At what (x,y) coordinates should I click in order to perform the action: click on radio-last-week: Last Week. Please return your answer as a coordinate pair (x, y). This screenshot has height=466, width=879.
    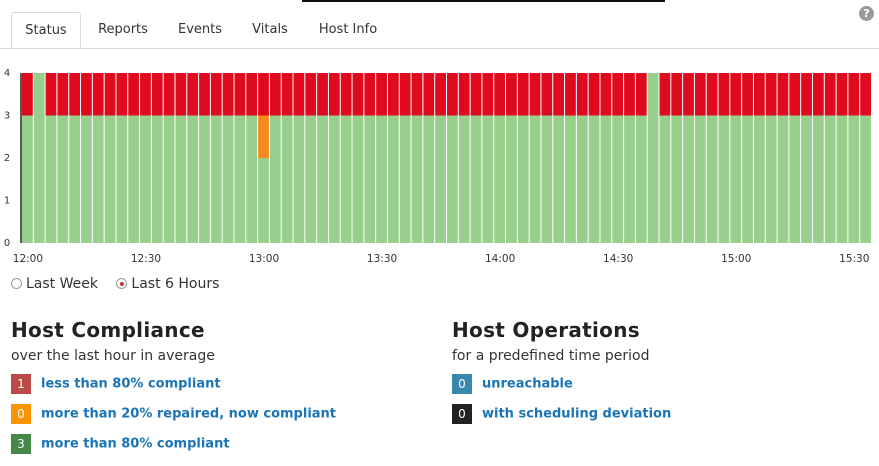
    Looking at the image, I should click on (54, 284).